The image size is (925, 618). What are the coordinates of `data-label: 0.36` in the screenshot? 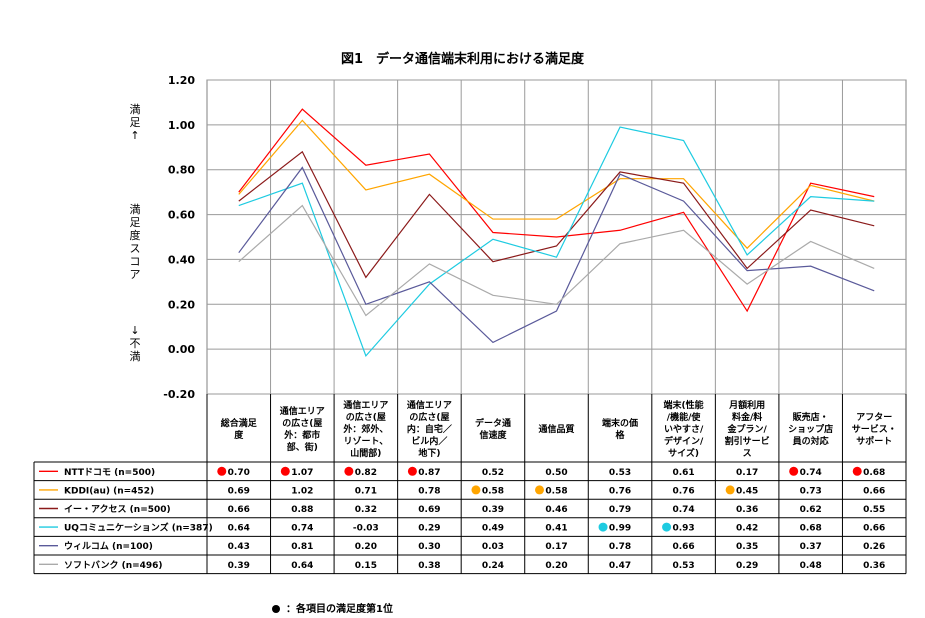 It's located at (874, 566).